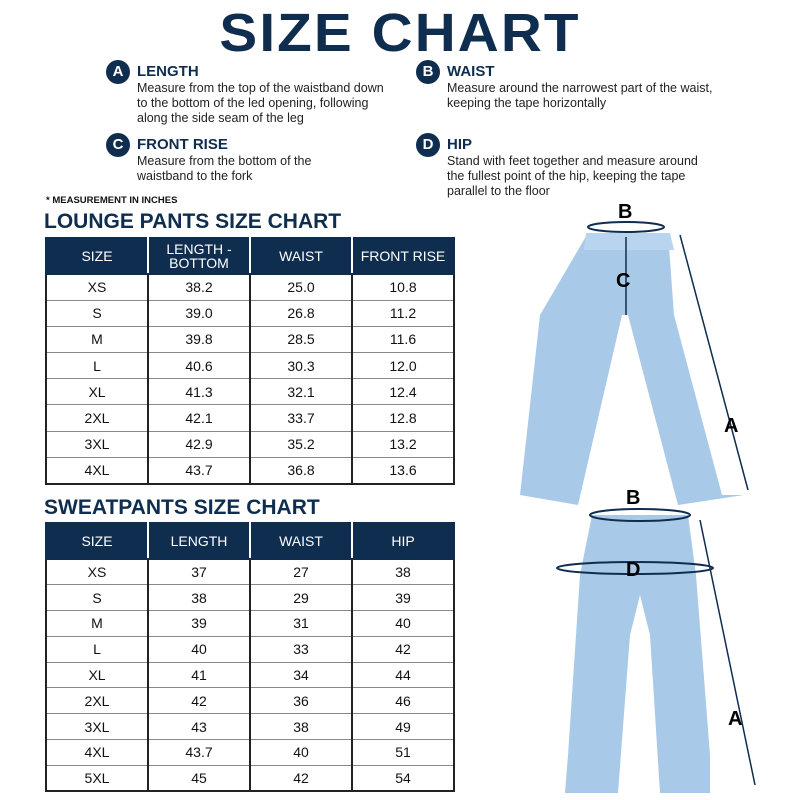 This screenshot has height=800, width=800. What do you see at coordinates (301, 444) in the screenshot?
I see `table-cell: 35.2` at bounding box center [301, 444].